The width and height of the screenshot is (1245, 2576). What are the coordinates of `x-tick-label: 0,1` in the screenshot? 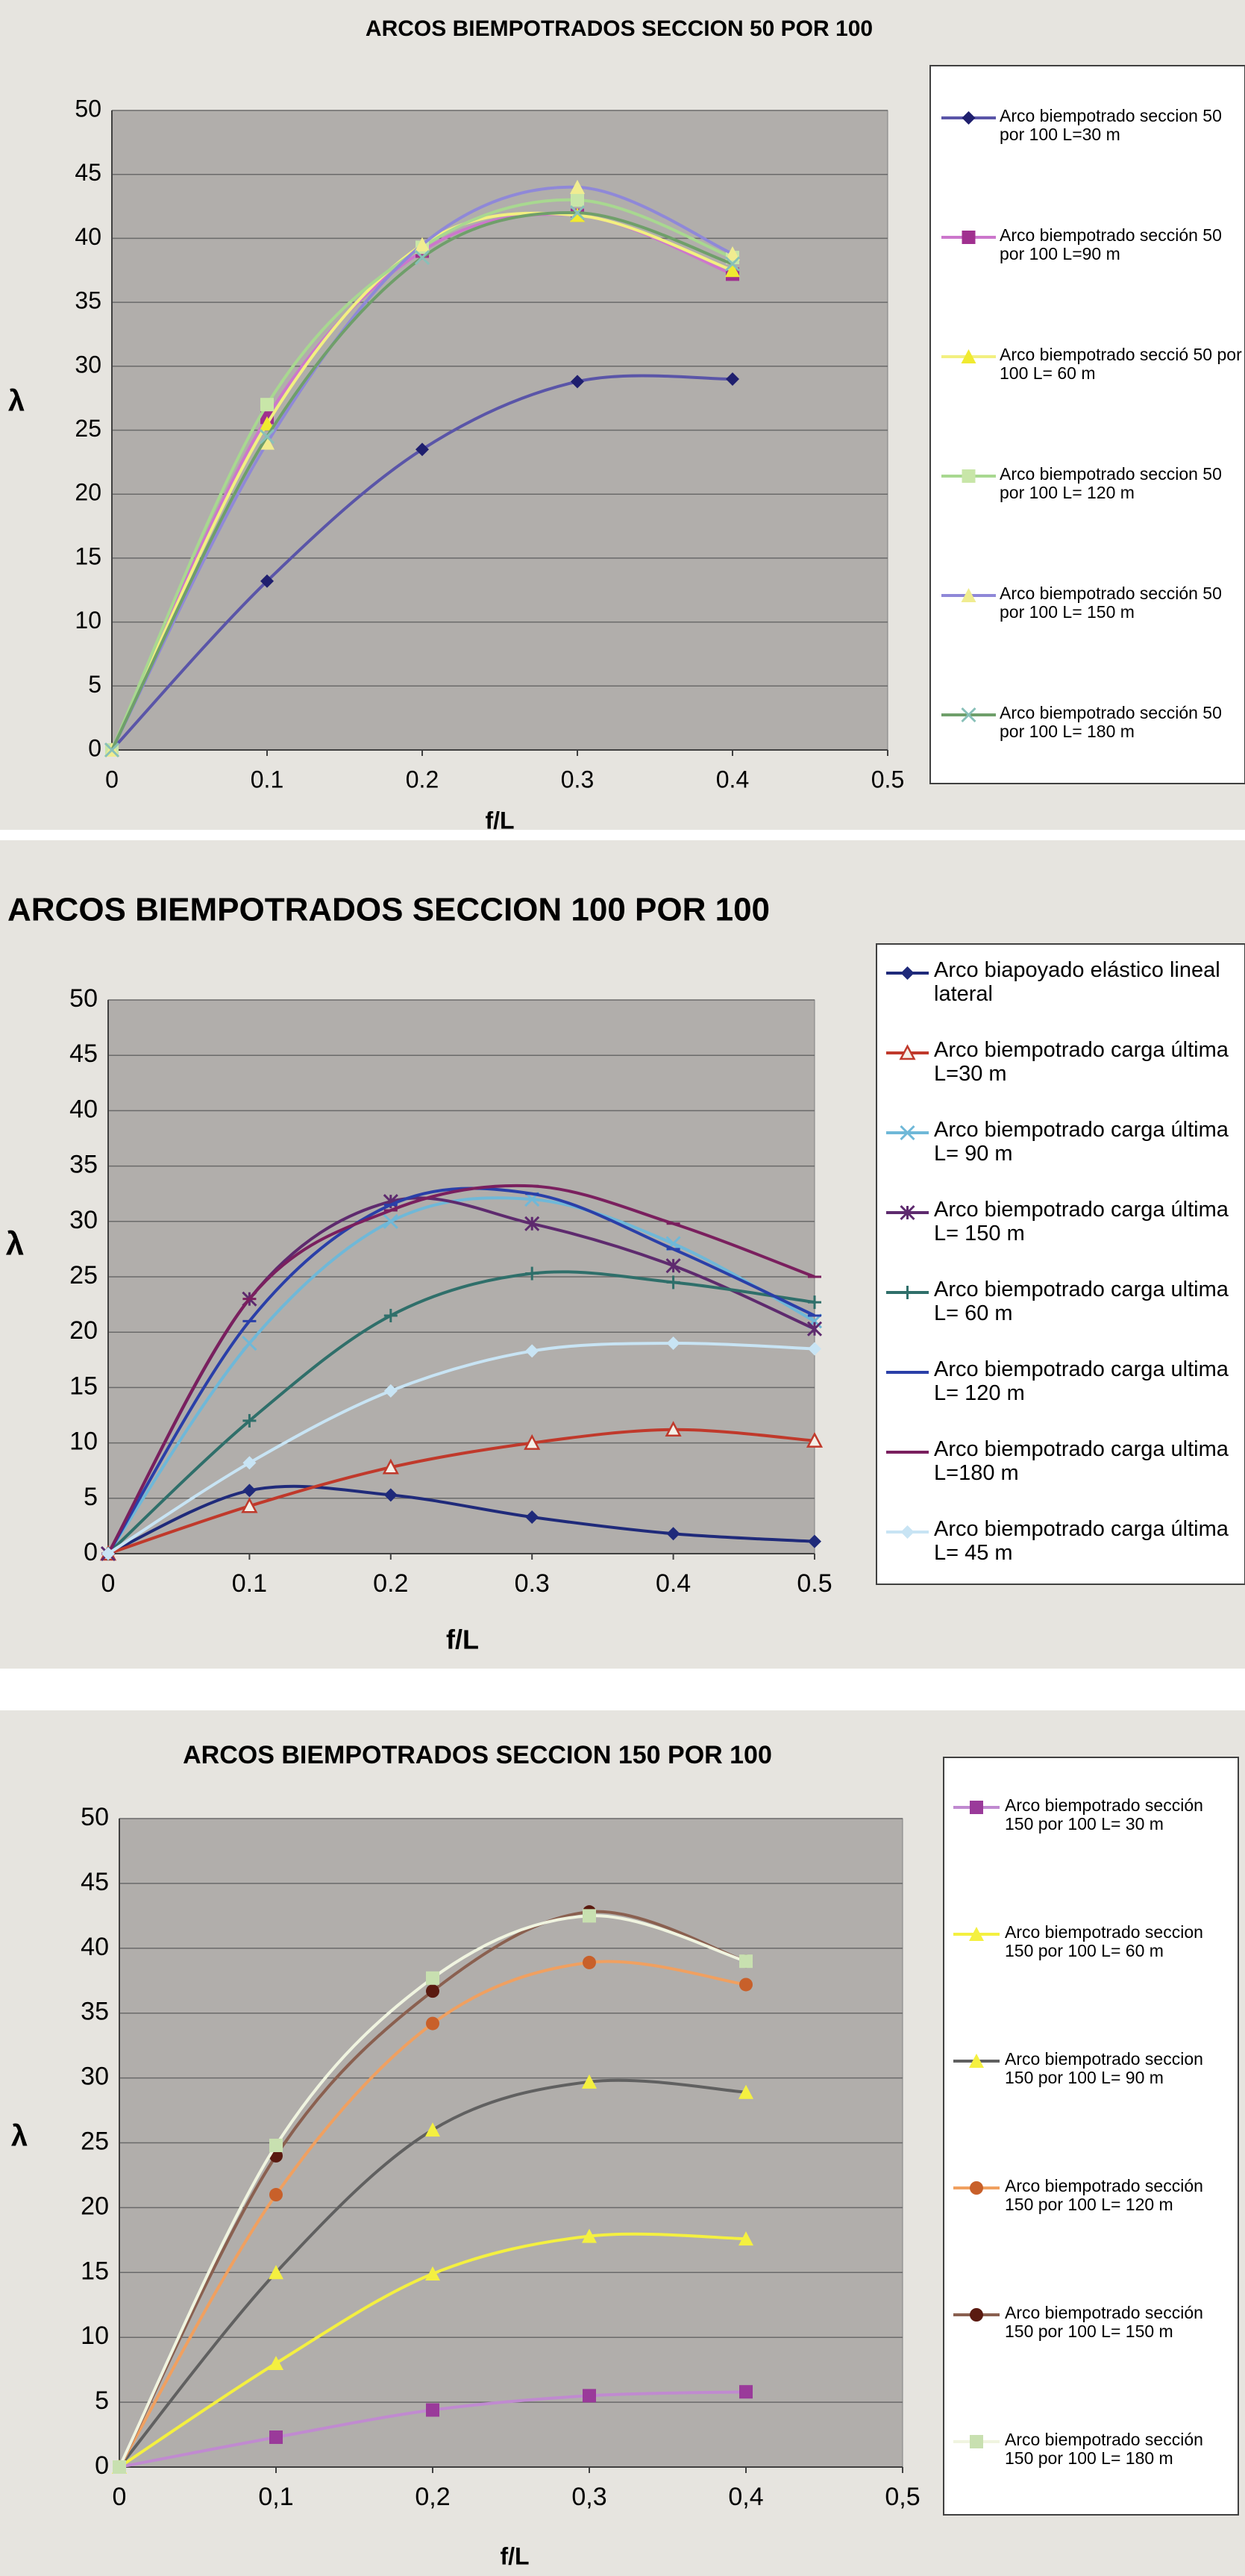 It's located at (275, 2497).